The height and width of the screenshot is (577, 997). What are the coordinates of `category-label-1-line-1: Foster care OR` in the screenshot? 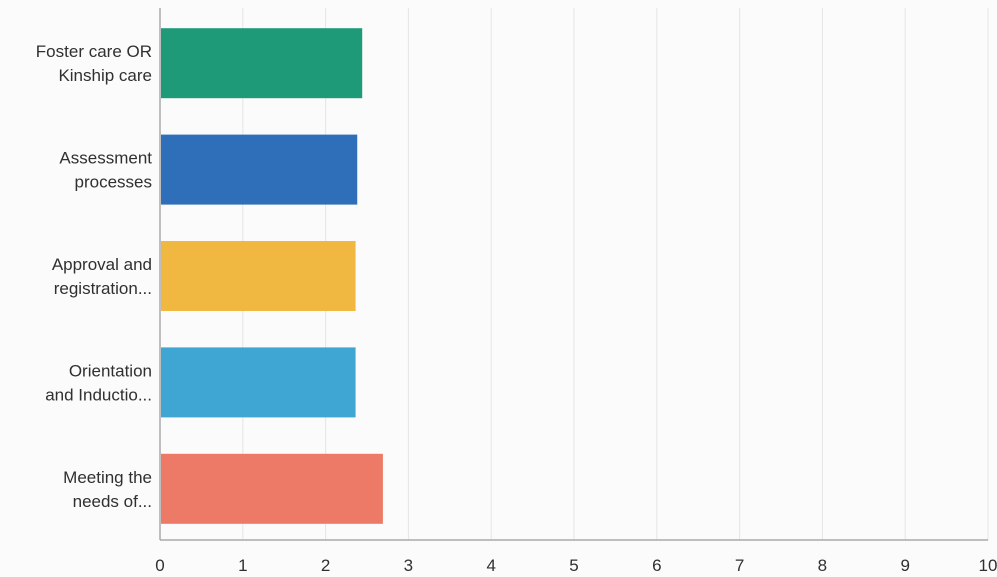 It's located at (94, 51).